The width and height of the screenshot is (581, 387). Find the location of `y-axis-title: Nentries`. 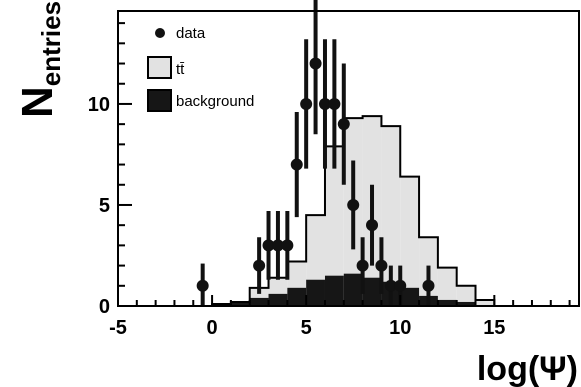

y-axis-title: Nentries is located at coordinates (39, 59).